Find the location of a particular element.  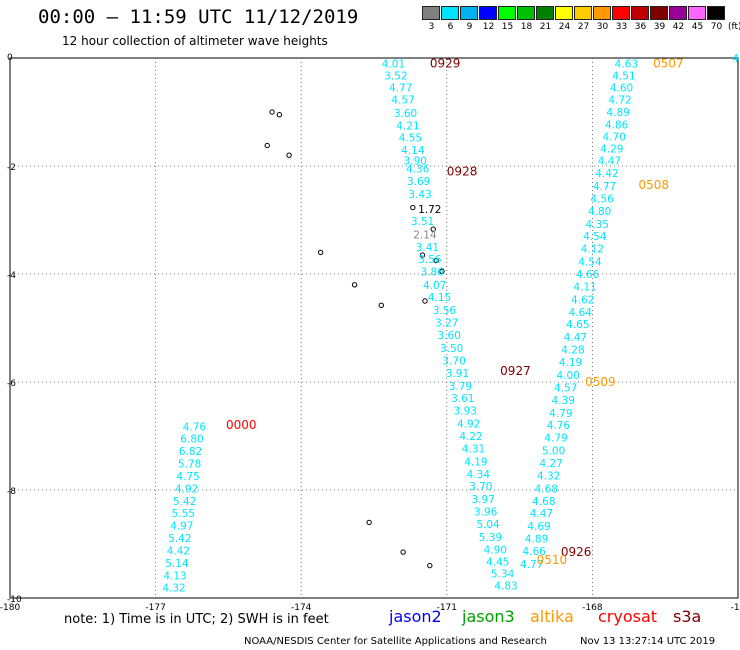

swh-value: 4.56 is located at coordinates (602, 199).